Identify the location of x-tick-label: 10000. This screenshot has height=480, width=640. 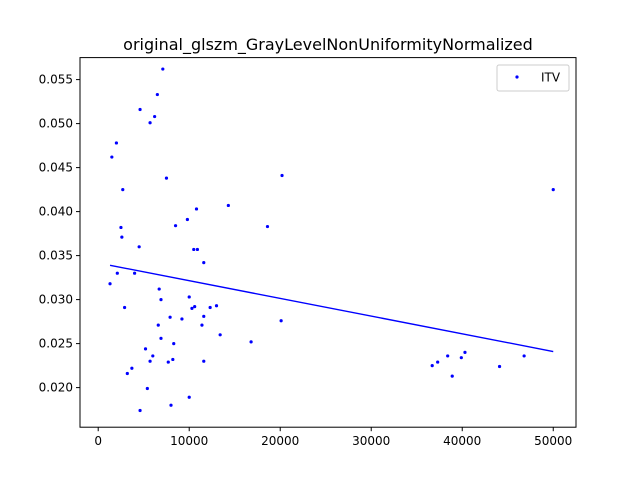
(189, 441).